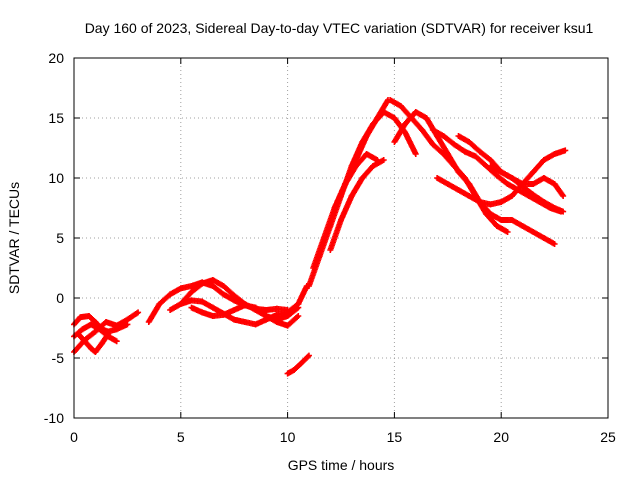 This screenshot has width=640, height=480. Describe the element at coordinates (56, 178) in the screenshot. I see `y-tick-label: 10` at that location.